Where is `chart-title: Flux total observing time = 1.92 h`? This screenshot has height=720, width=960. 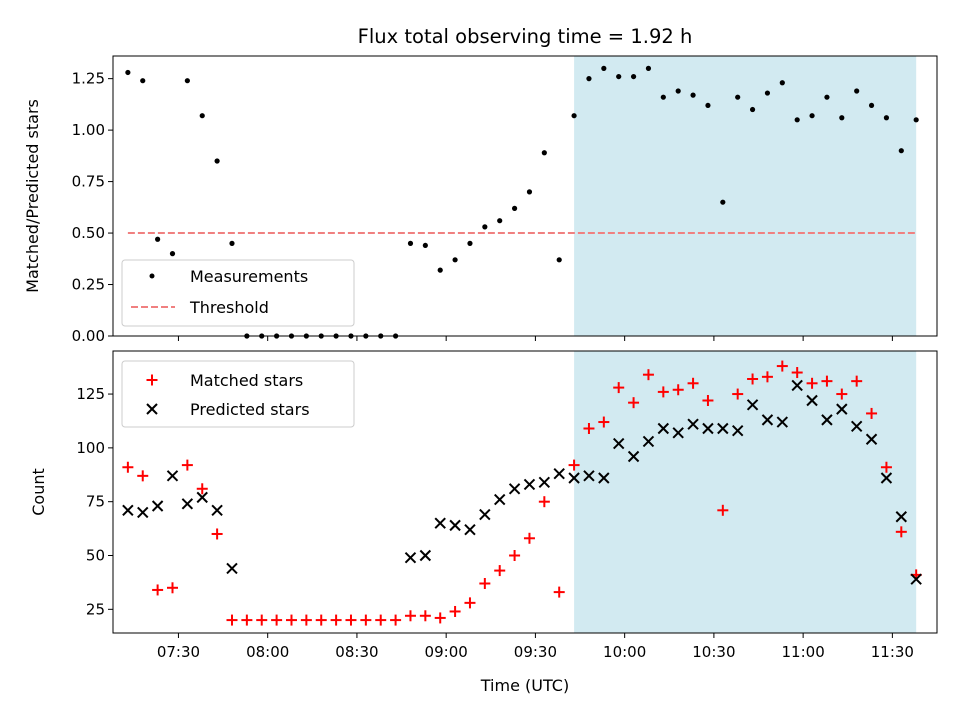
chart-title: Flux total observing time = 1.92 h is located at coordinates (525, 36).